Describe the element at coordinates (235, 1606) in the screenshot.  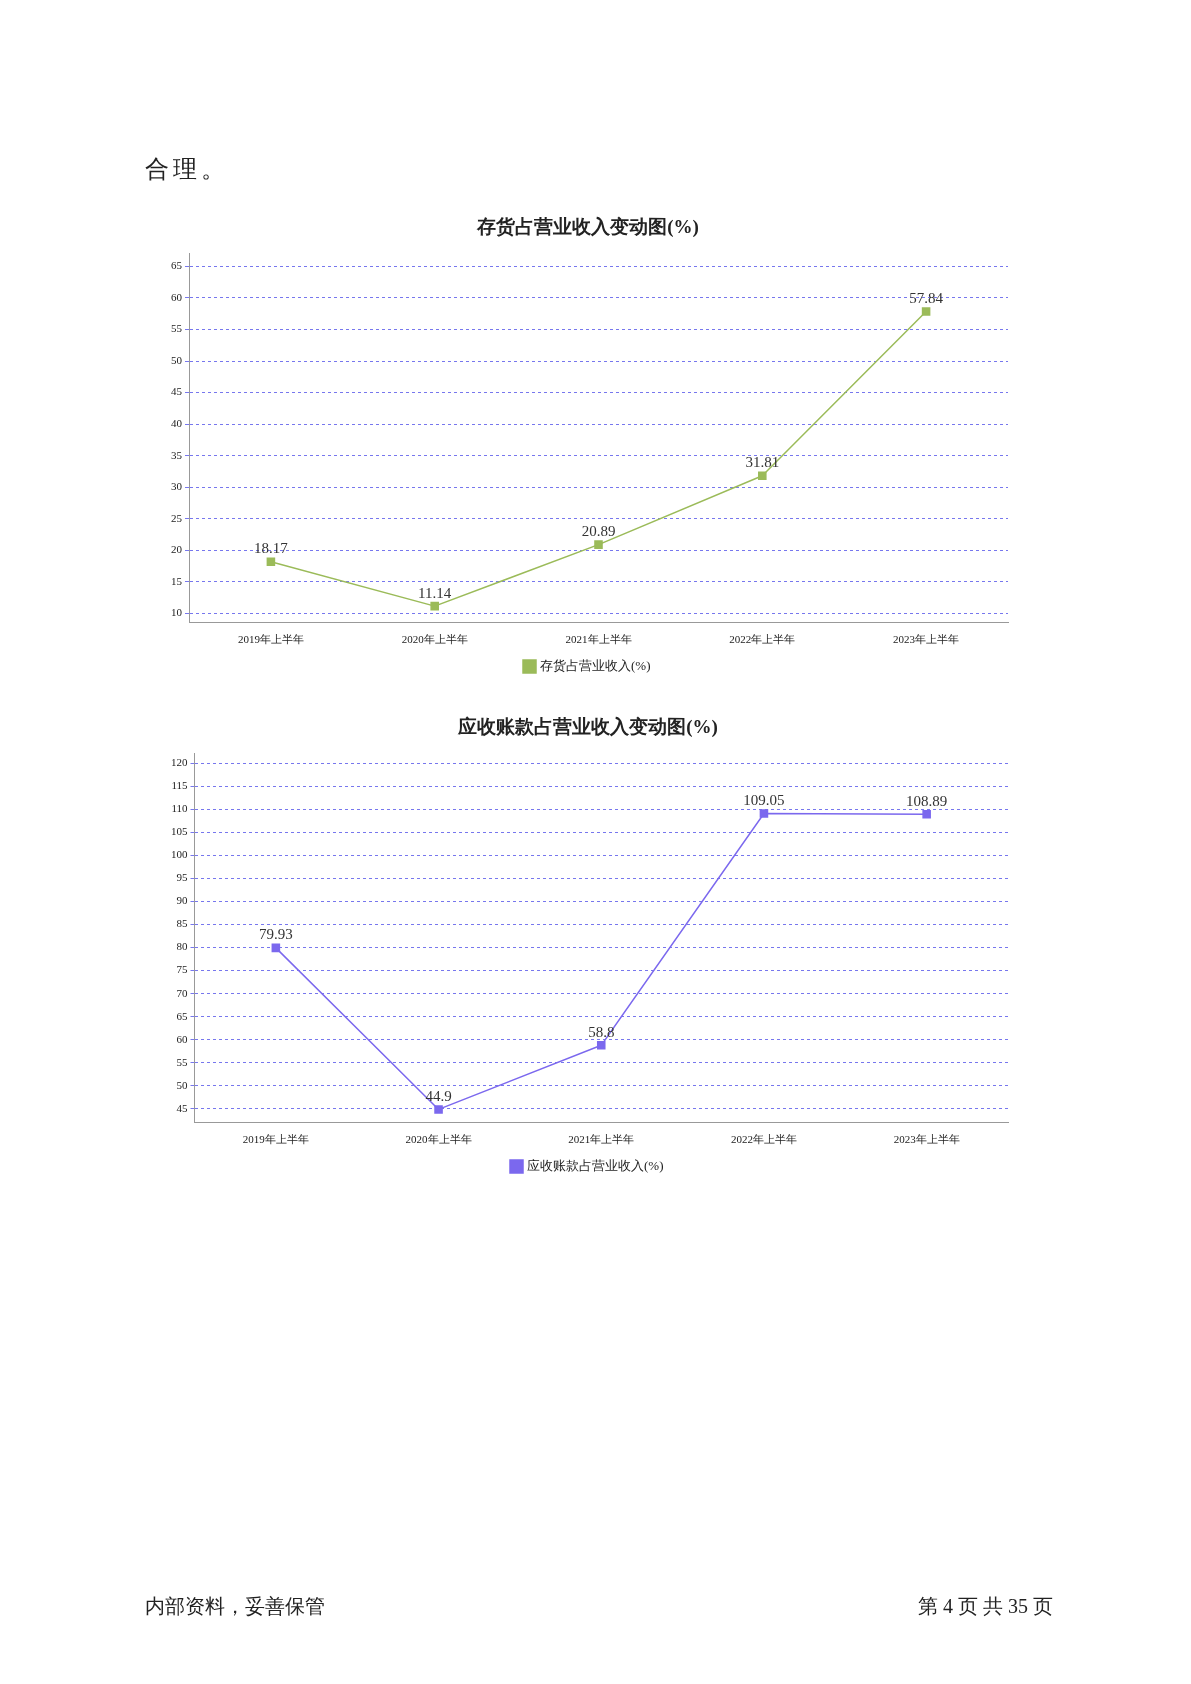
I see `text: 内部资料，妥善保管` at that location.